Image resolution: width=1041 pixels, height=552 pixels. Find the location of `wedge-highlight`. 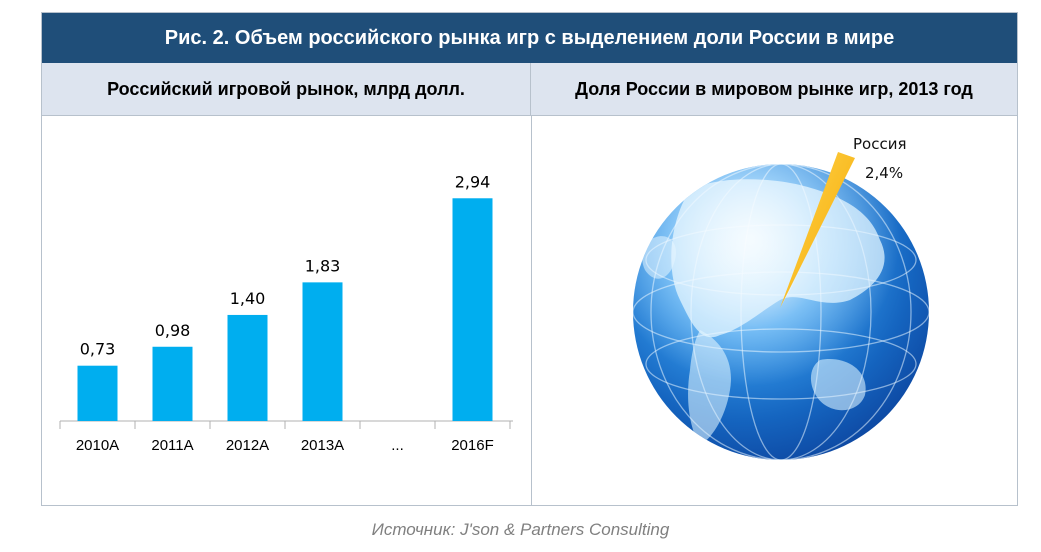

wedge-highlight is located at coordinates (790, 289).